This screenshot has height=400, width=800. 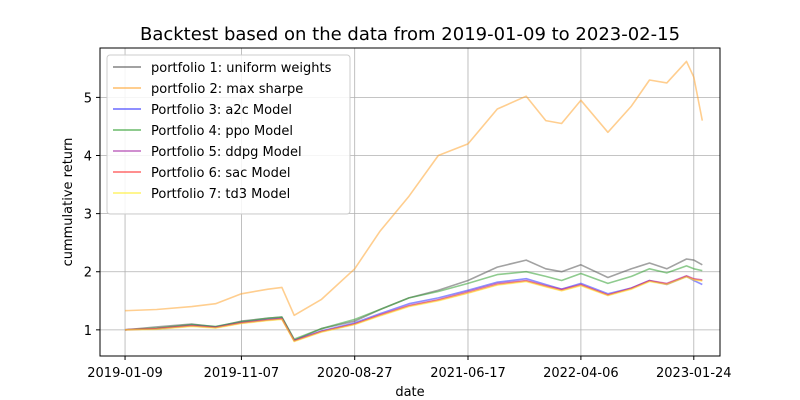 What do you see at coordinates (242, 373) in the screenshot?
I see `x-tick-label: 2019-11-07` at bounding box center [242, 373].